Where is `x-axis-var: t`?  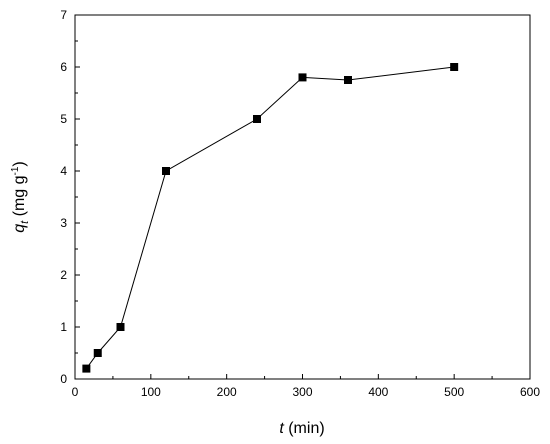
x-axis-var: t is located at coordinates (281, 428).